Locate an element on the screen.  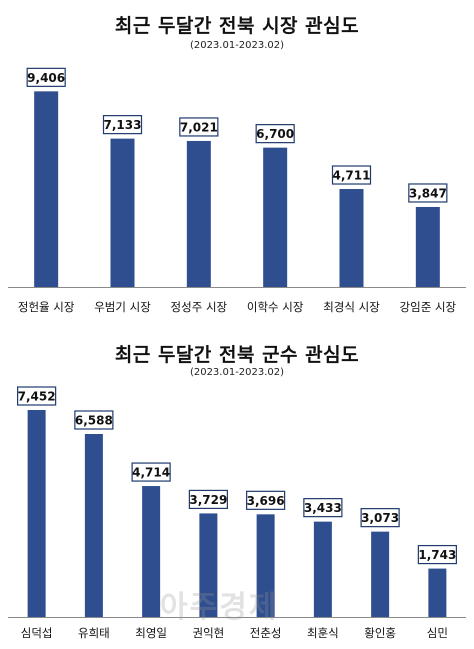
data-label: 3,696 is located at coordinates (266, 500).